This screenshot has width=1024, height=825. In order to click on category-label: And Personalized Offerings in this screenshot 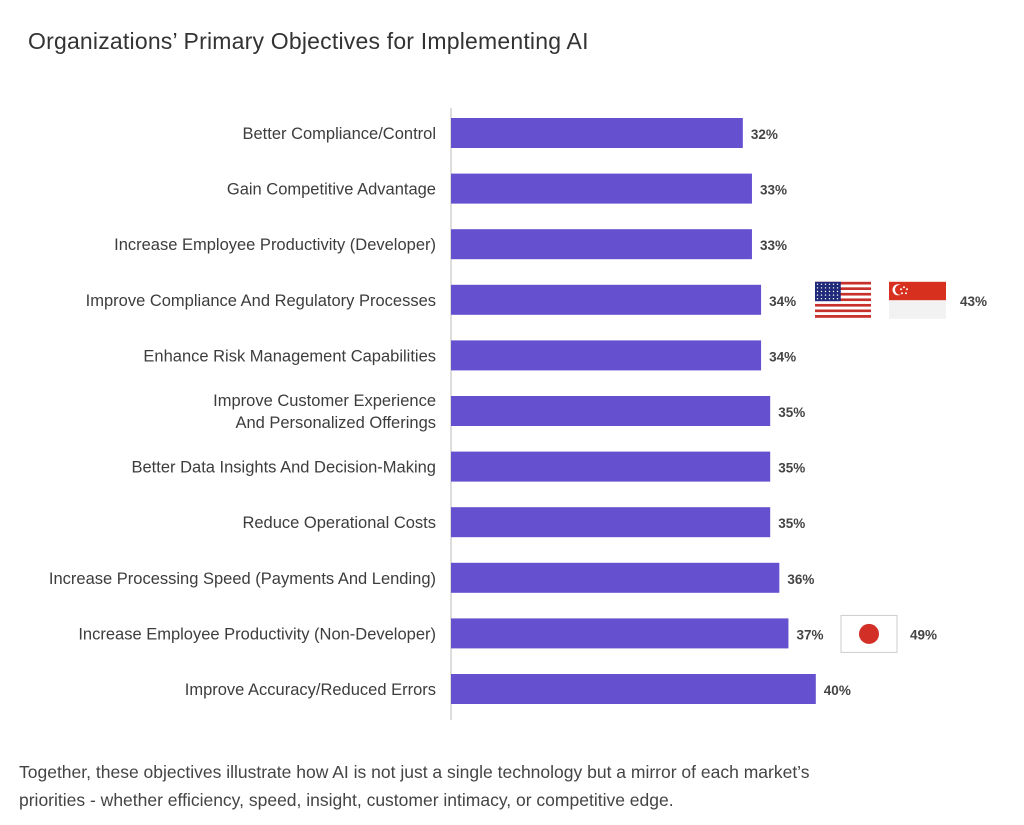, I will do `click(335, 423)`.